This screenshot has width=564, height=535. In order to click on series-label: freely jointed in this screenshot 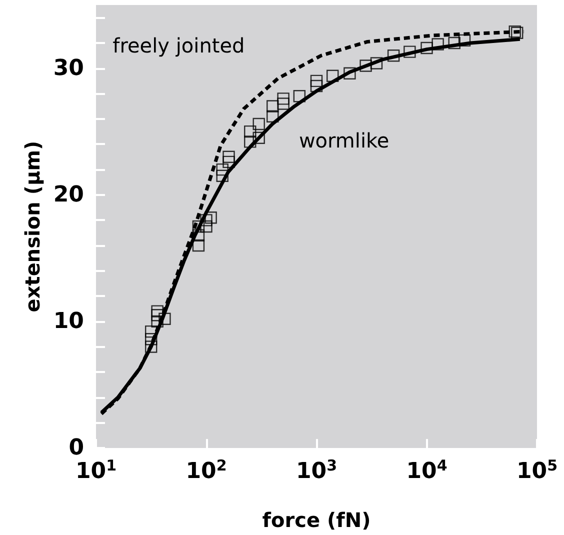, I will do `click(178, 46)`.